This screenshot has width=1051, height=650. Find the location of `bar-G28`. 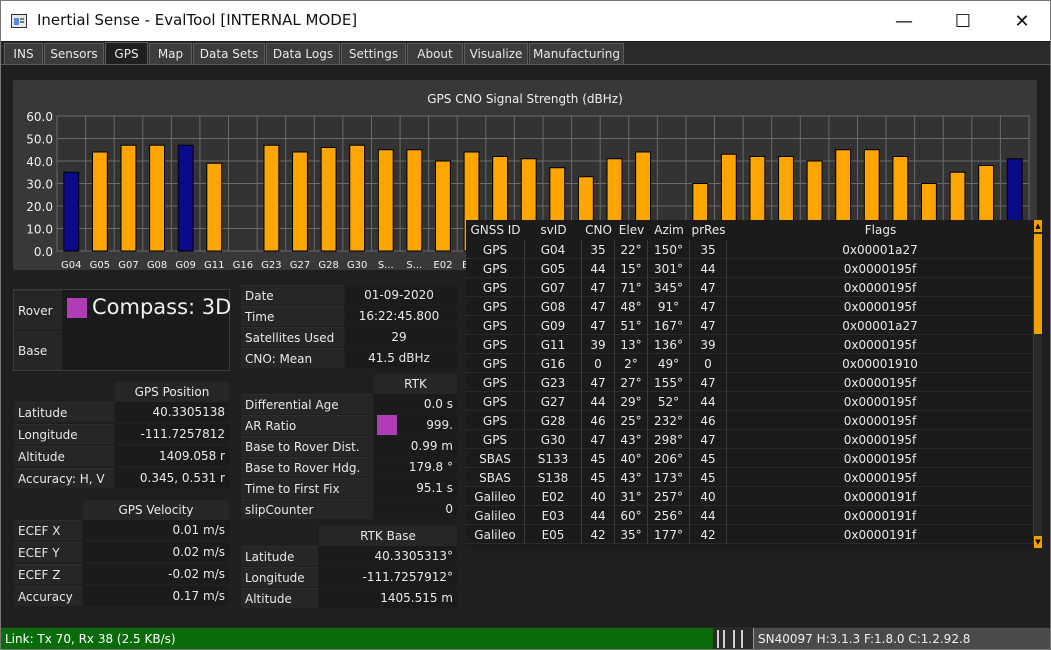

bar-G28 is located at coordinates (328, 199).